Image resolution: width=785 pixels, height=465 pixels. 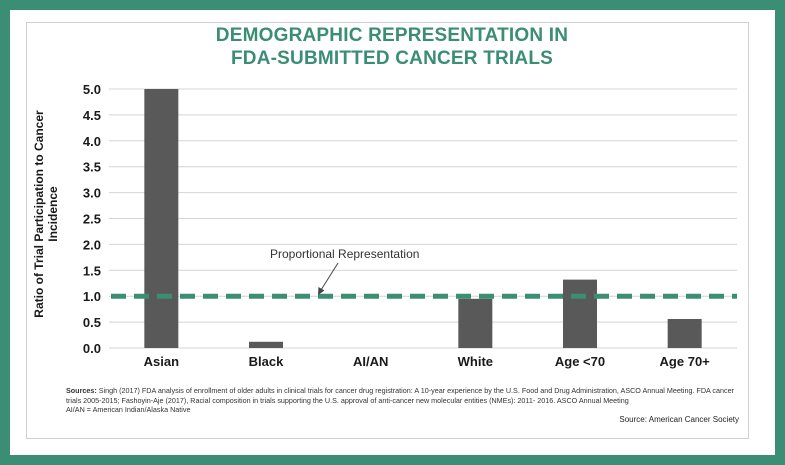 What do you see at coordinates (92, 270) in the screenshot?
I see `y-tick-label: 1.5` at bounding box center [92, 270].